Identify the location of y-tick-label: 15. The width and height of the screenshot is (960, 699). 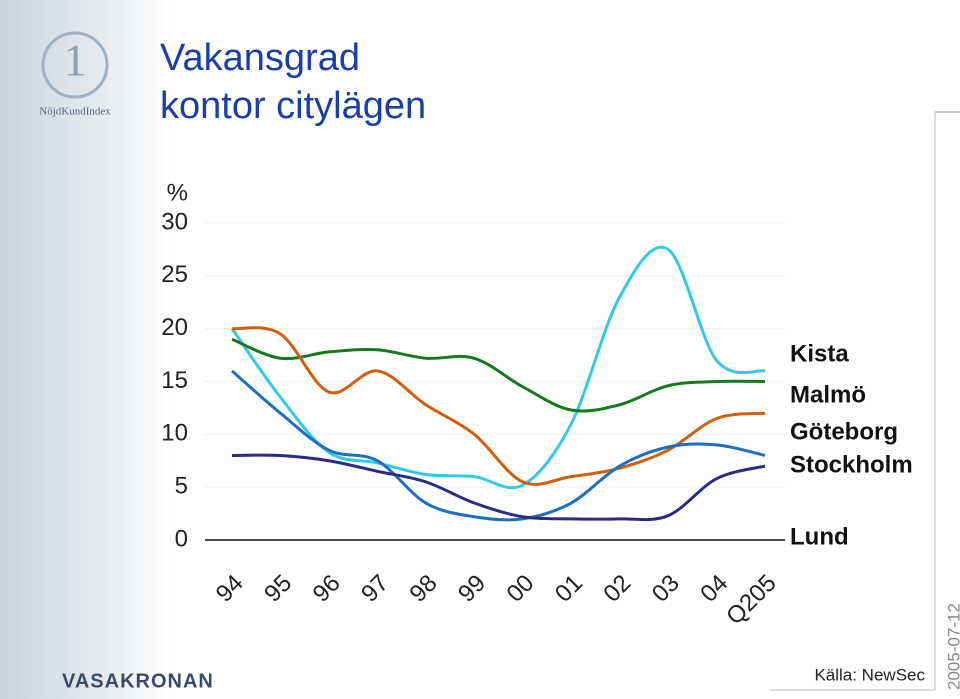
(174, 380).